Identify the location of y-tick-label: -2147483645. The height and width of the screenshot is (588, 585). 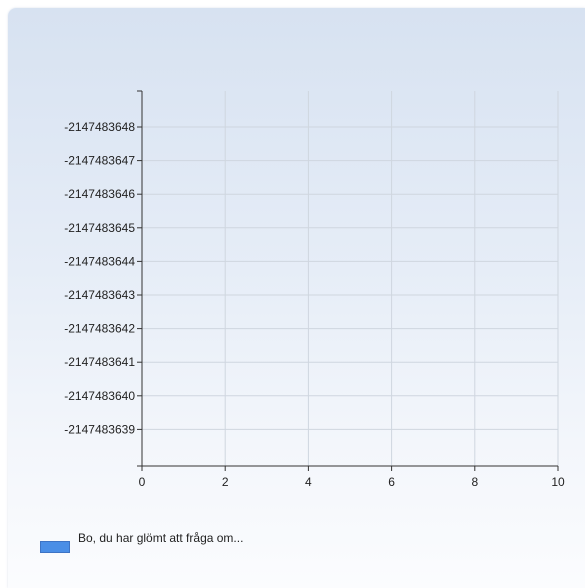
(99, 228).